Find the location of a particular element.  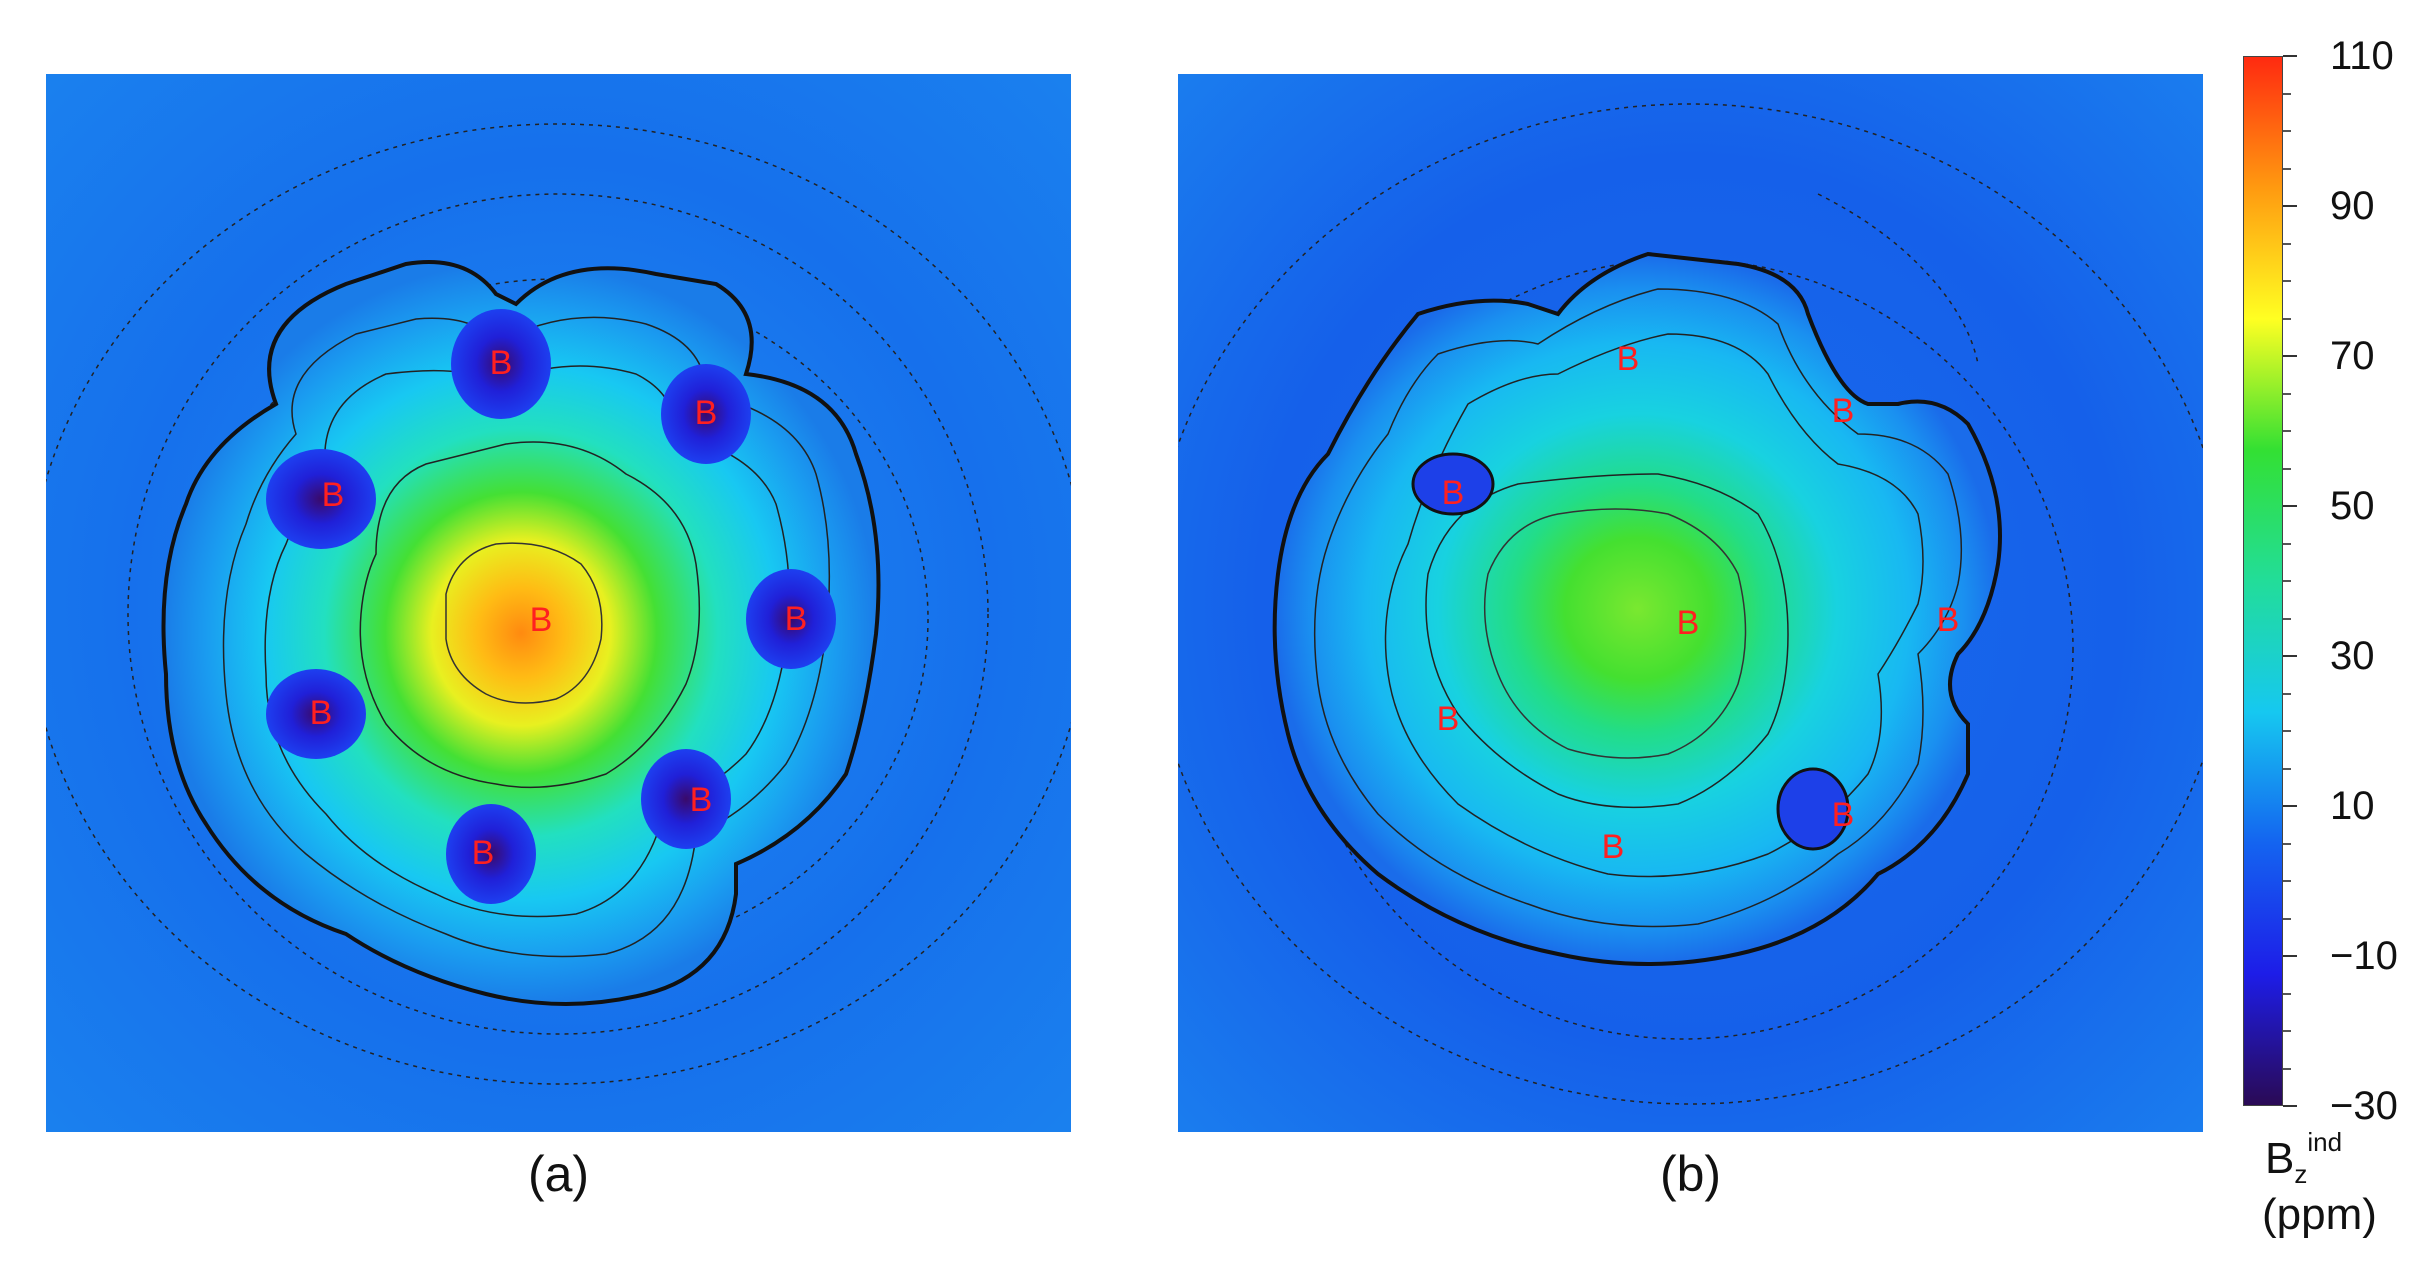

colorbar-tick-label: 90 is located at coordinates (2352, 206).